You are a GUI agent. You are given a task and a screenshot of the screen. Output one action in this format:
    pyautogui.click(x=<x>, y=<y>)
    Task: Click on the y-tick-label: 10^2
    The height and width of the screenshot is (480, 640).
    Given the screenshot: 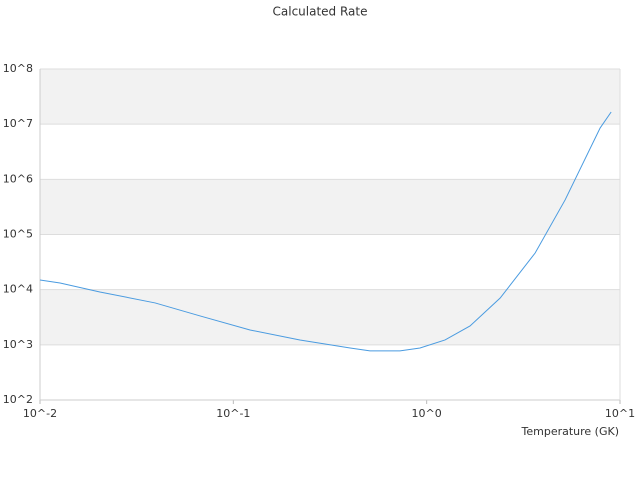 What is the action you would take?
    pyautogui.click(x=18, y=399)
    